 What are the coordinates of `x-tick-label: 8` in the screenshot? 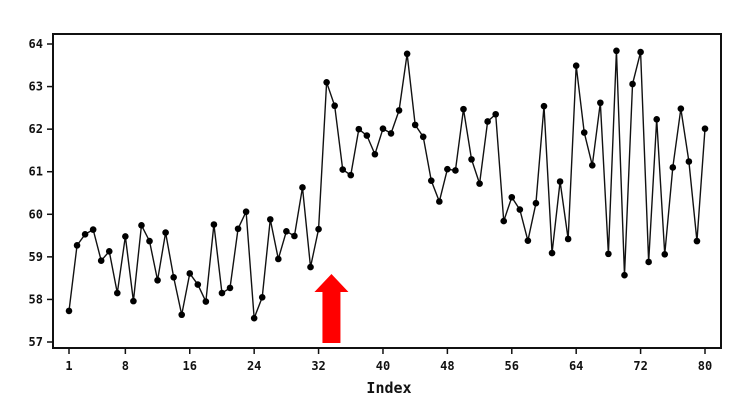 It's located at (125, 366).